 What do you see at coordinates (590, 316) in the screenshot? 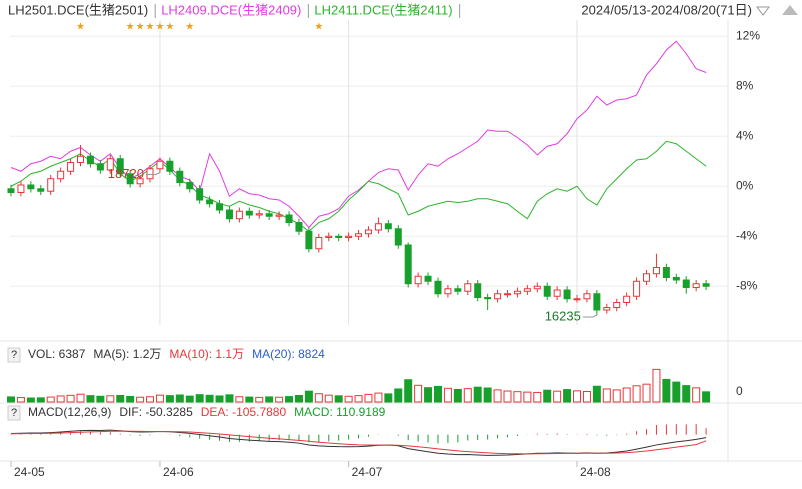
I see `annotation-connector` at bounding box center [590, 316].